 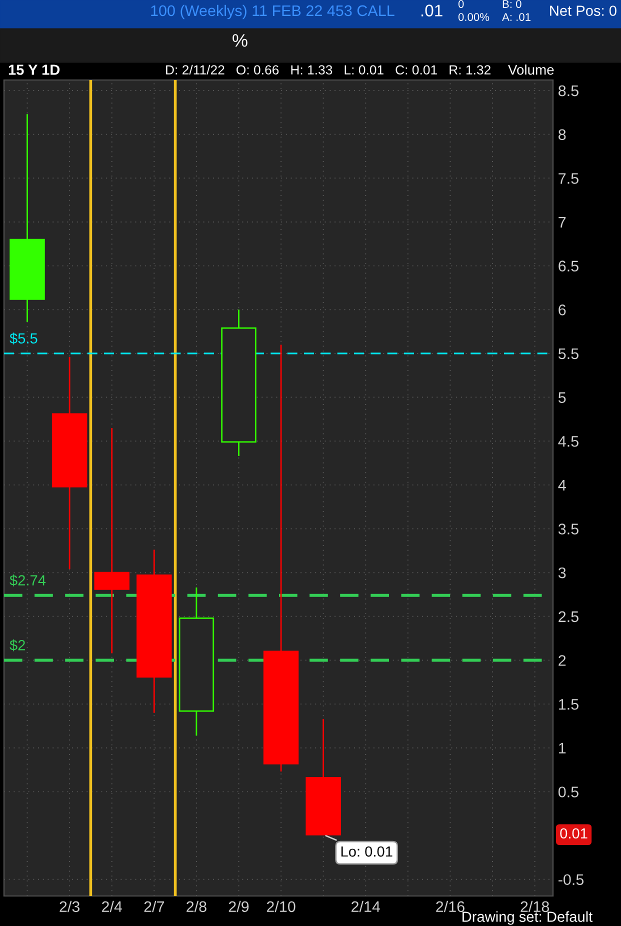 I want to click on y-tick-label: -0.5, so click(x=571, y=880).